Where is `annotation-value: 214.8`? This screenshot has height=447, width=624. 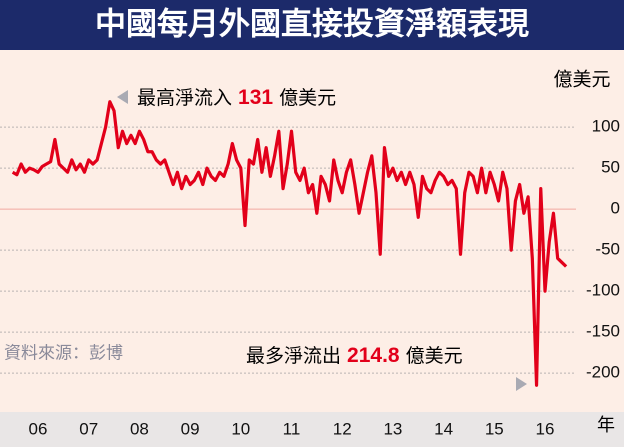
annotation-value: 214.8 is located at coordinates (373, 355).